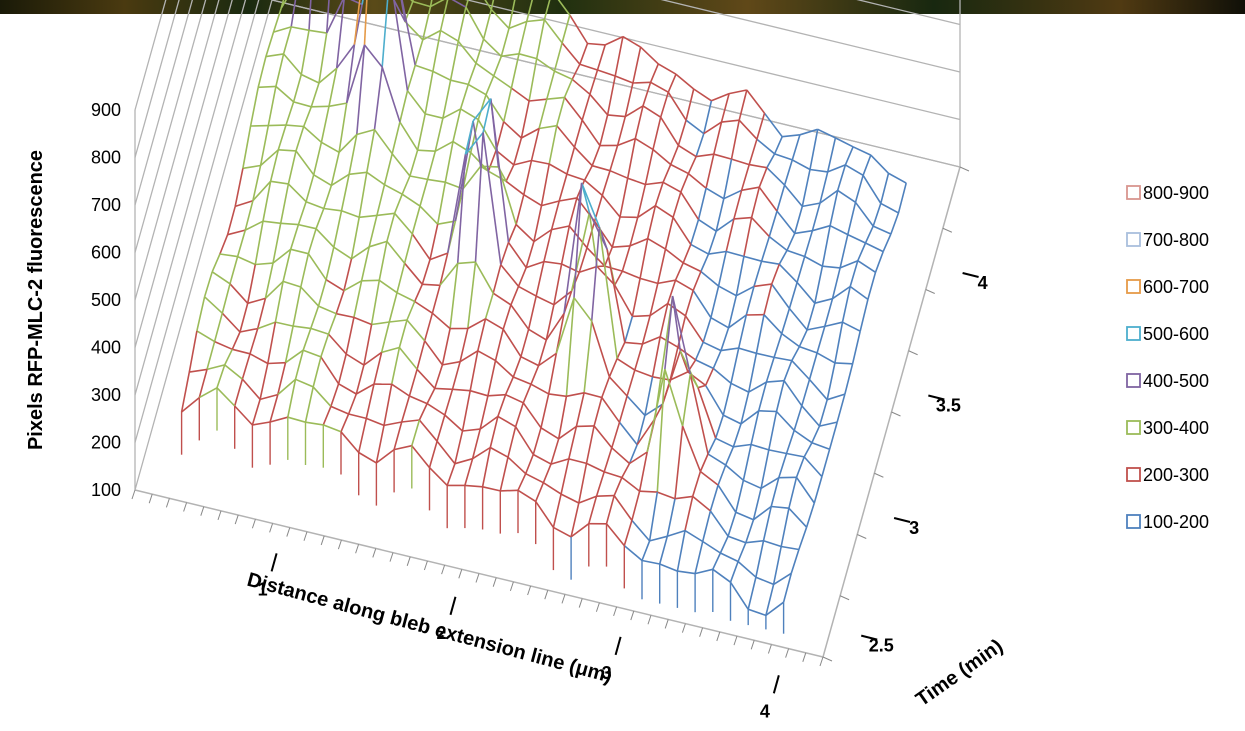 The image size is (1245, 731). I want to click on time-axis-title: Time (min), so click(959, 673).